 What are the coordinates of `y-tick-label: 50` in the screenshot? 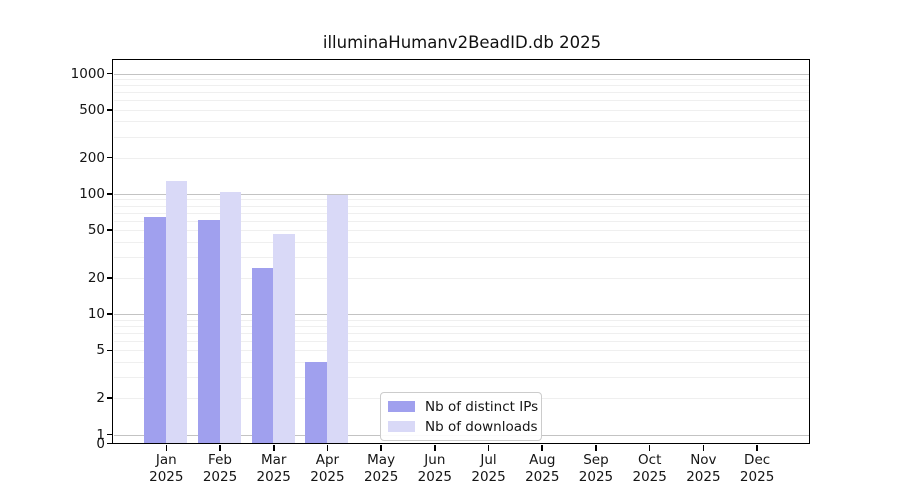 It's located at (96, 230).